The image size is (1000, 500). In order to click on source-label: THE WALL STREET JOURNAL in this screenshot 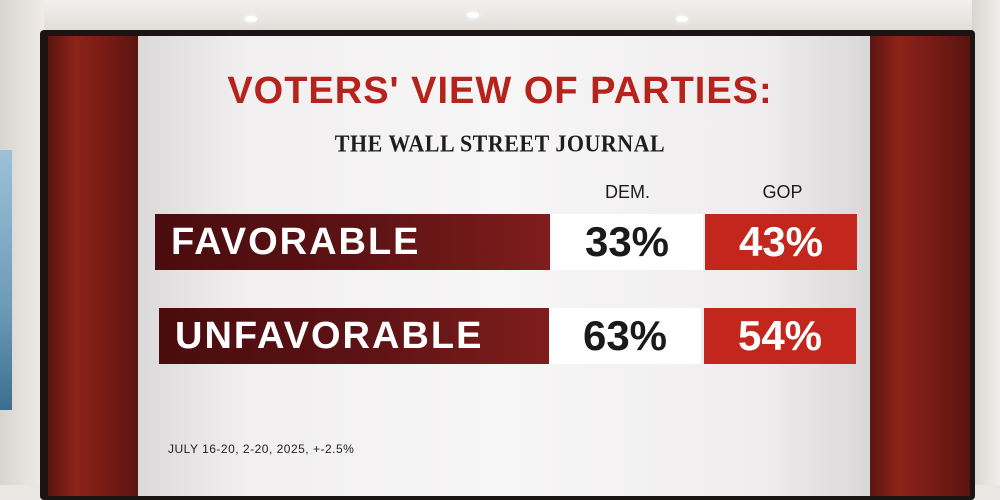, I will do `click(500, 143)`.